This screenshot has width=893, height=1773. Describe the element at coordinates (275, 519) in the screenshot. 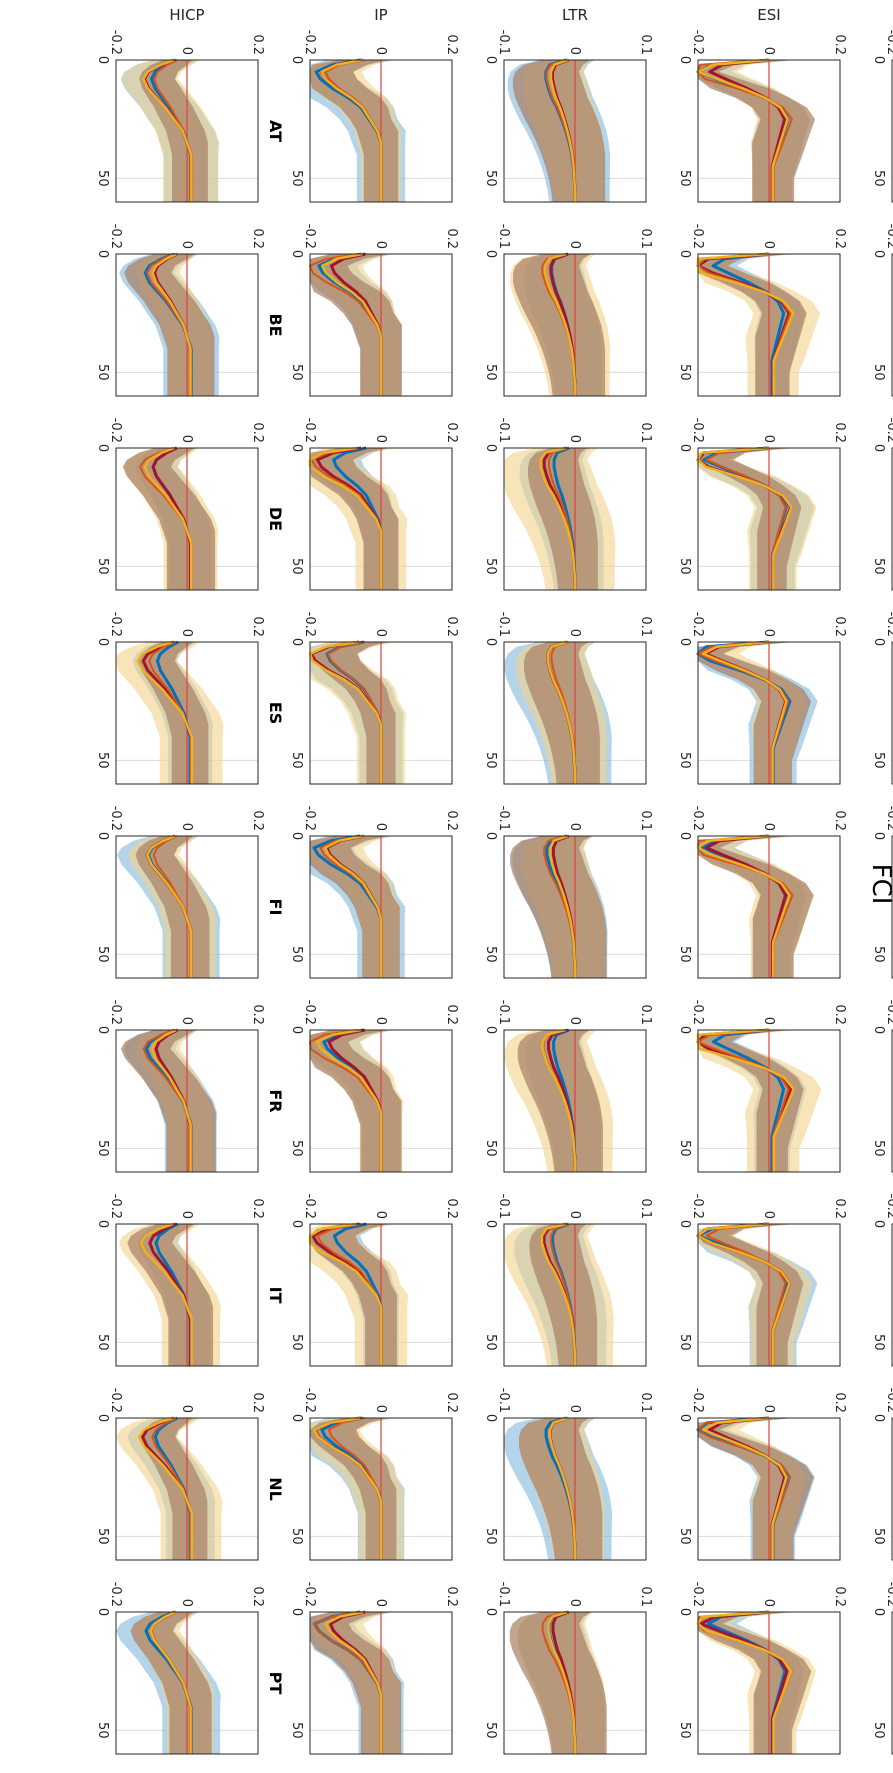

I see `country-label-de: DE` at that location.